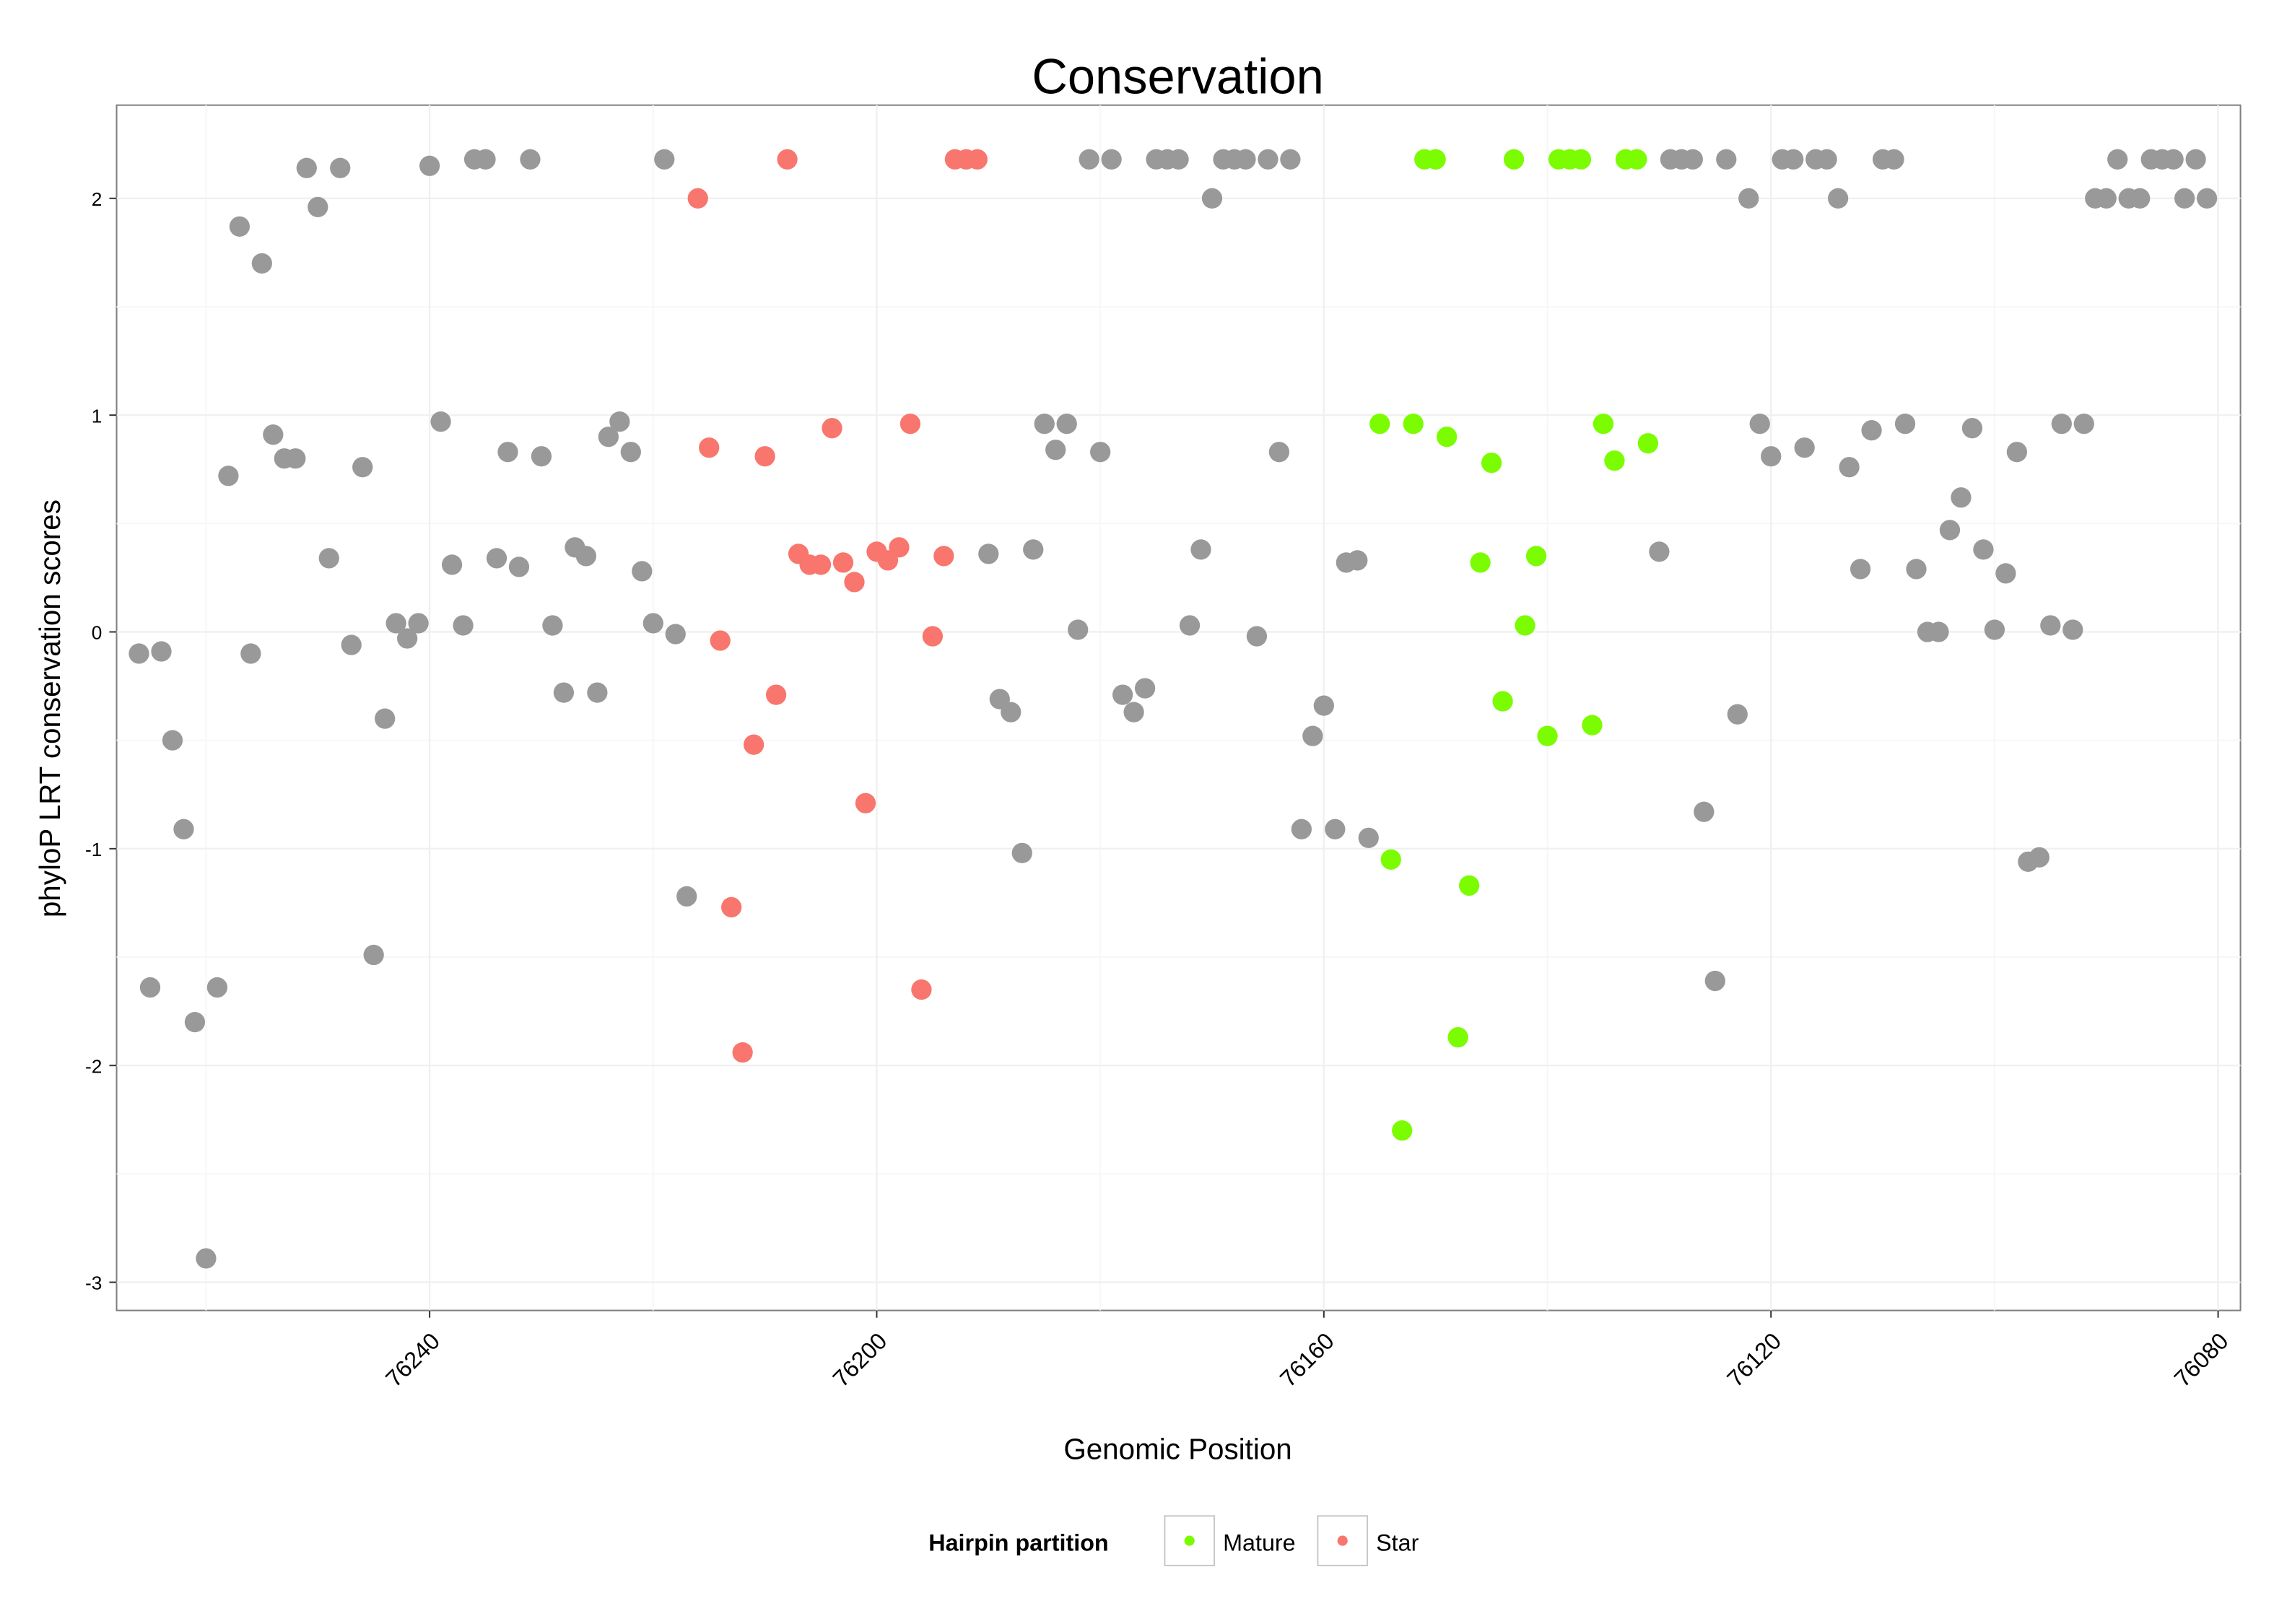  Describe the element at coordinates (98, 416) in the screenshot. I see `y-tick-label: 1` at that location.